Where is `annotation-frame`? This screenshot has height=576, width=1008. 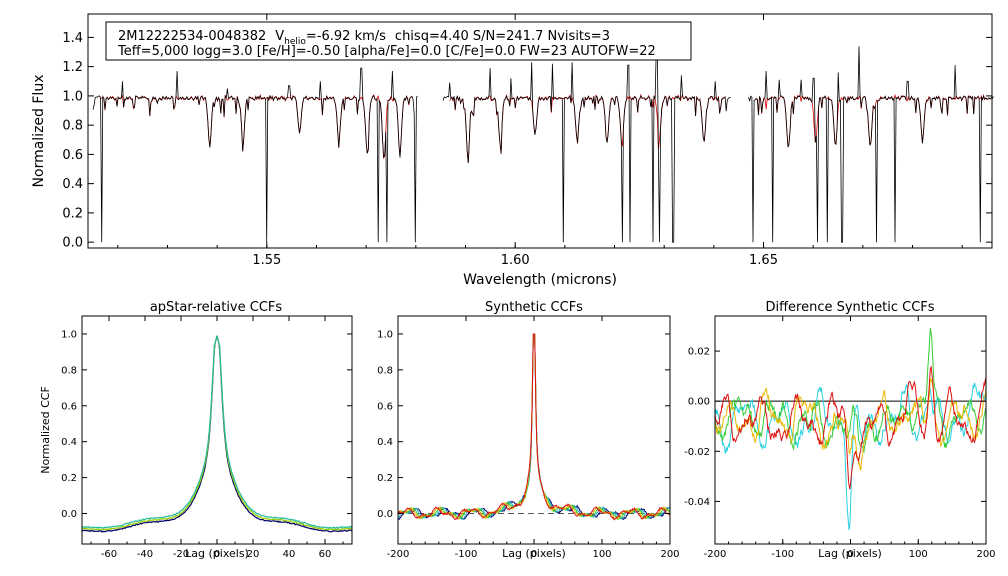 annotation-frame is located at coordinates (398, 41).